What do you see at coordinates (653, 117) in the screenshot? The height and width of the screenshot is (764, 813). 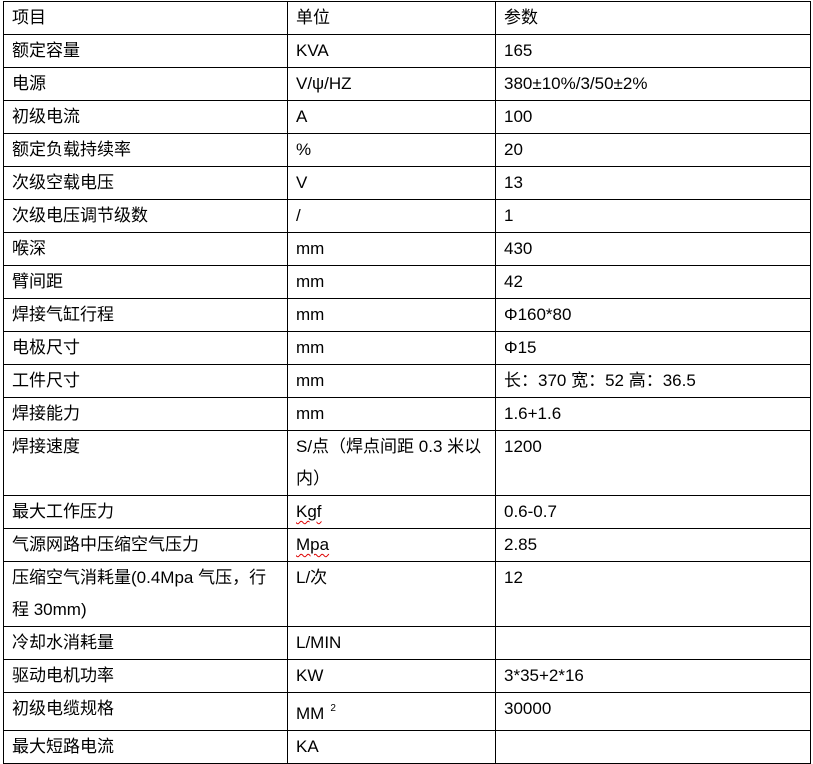 I see `cell-value: 100` at bounding box center [653, 117].